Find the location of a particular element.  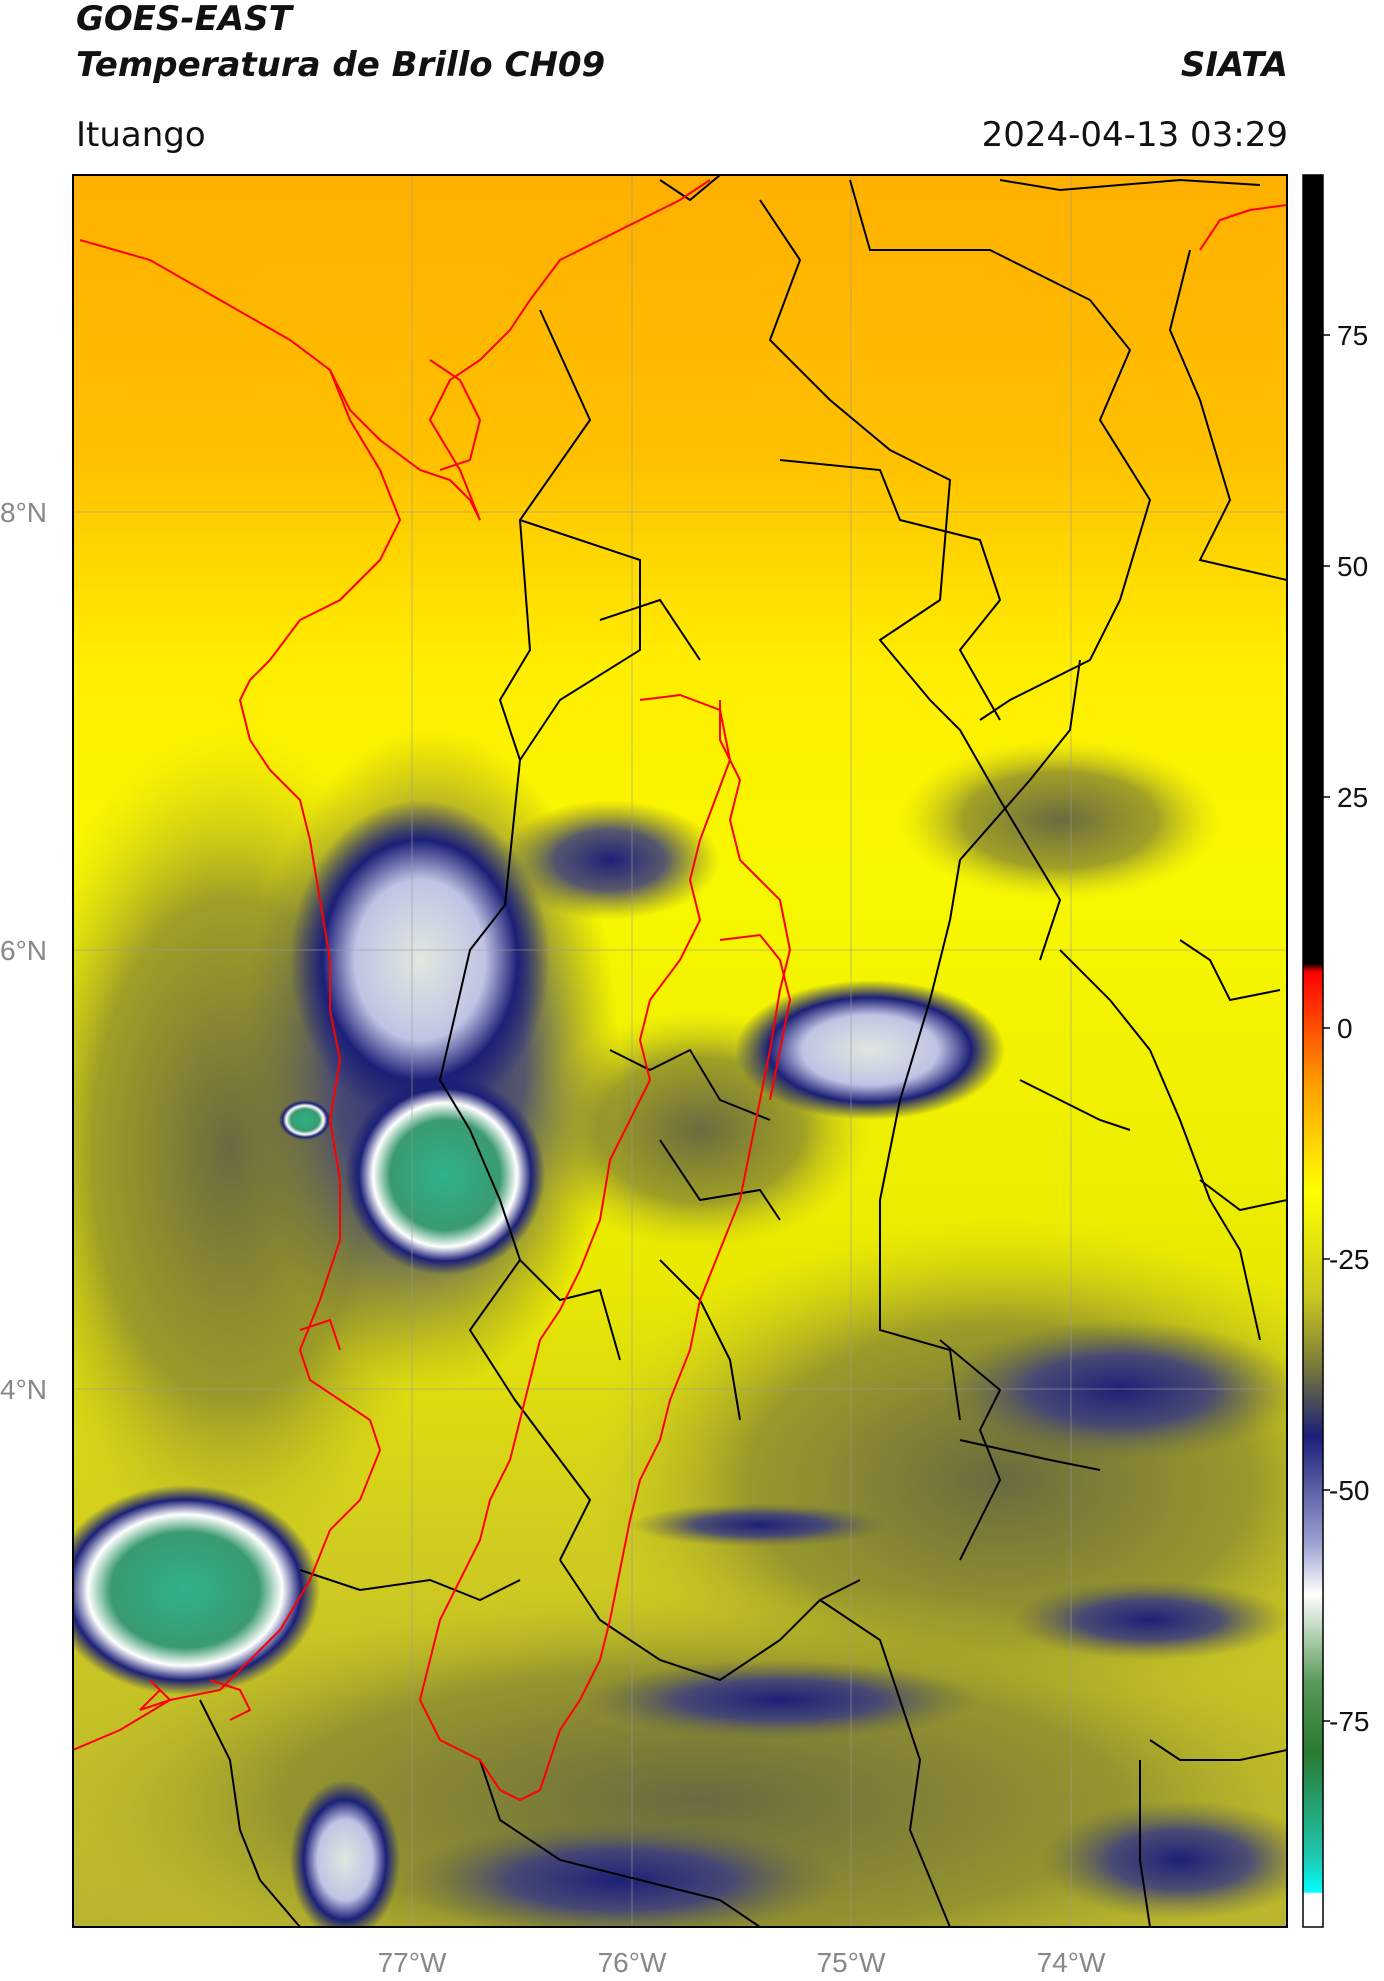

longitude-axis: 77°W 76°W 75°W 74°W is located at coordinates (742, 1962).